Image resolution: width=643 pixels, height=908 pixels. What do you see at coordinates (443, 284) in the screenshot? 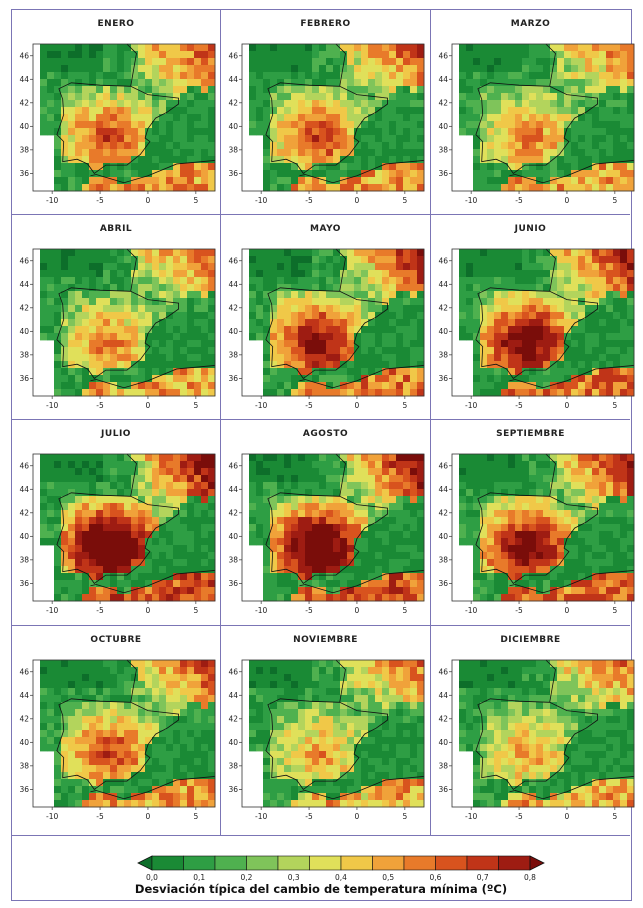
I see `y-tick-label: 44` at bounding box center [443, 284].